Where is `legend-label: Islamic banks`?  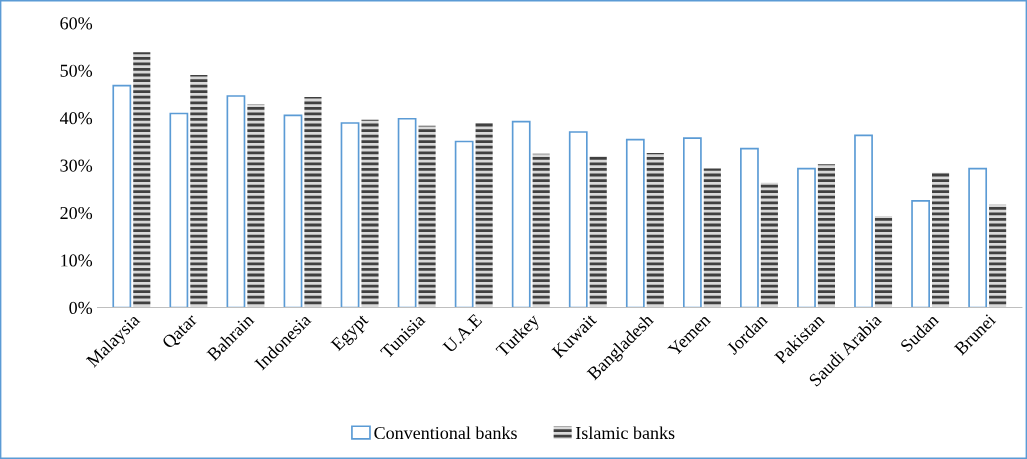 legend-label: Islamic banks is located at coordinates (625, 433).